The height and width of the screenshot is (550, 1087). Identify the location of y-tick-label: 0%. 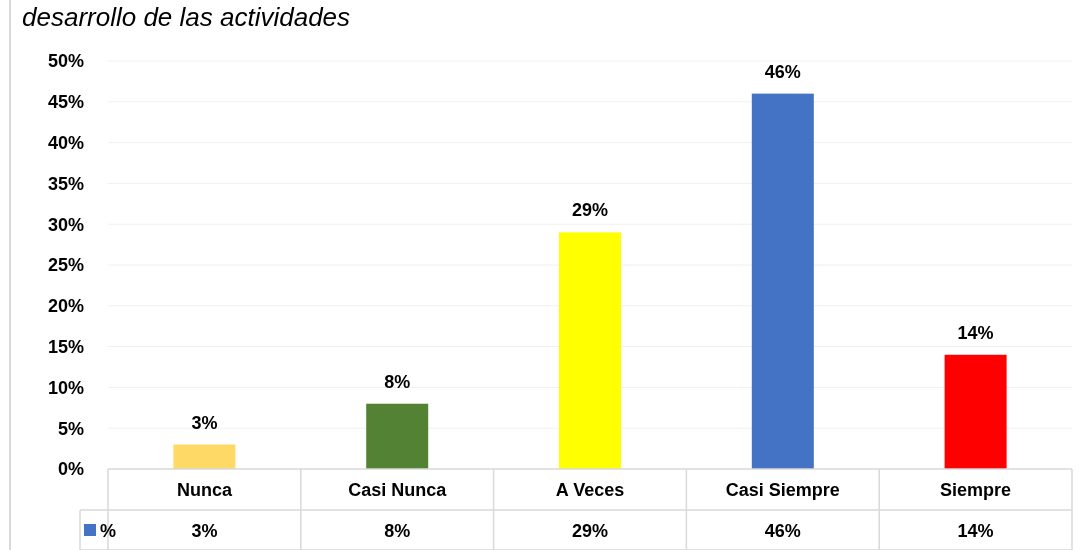
(70, 469).